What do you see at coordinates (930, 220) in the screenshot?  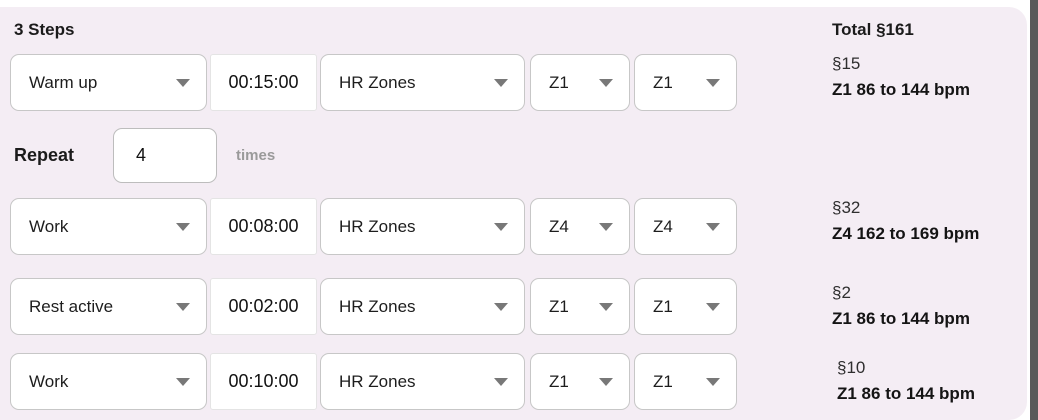 I see `step-summary: §32 Z4 162 to 169 bpm` at bounding box center [930, 220].